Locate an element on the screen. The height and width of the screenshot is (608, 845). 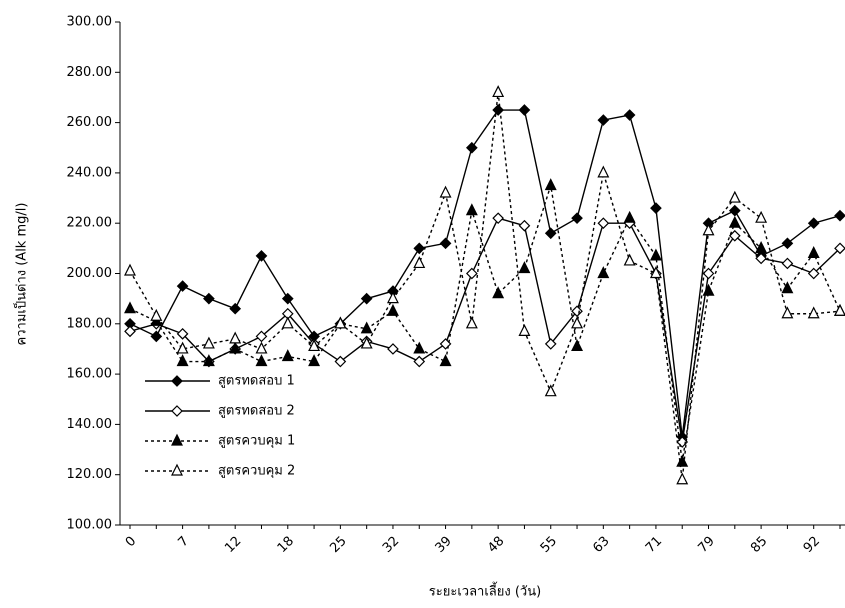
y-tick-label: 280.00 is located at coordinates (90, 72).